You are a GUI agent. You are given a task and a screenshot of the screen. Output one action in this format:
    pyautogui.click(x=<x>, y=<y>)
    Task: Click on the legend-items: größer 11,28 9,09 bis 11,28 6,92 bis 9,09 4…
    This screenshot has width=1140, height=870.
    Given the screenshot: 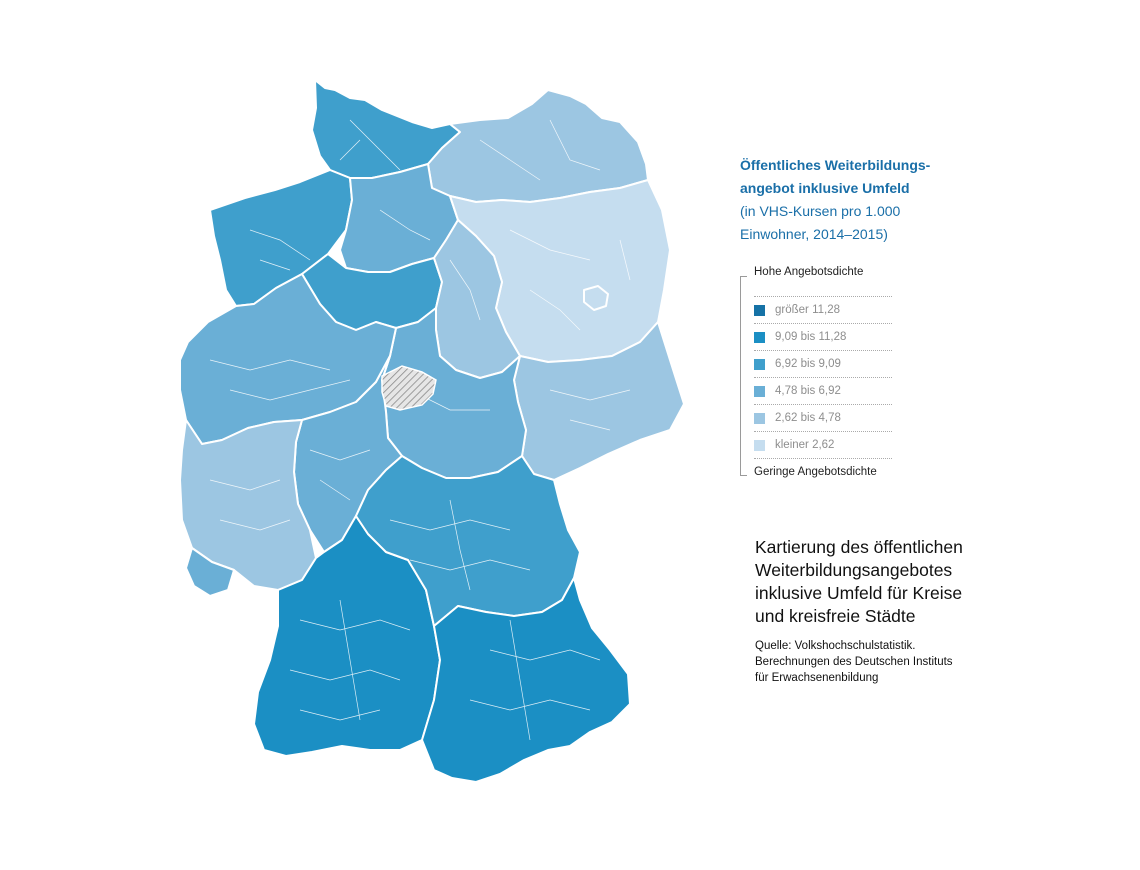 What is the action you would take?
    pyautogui.click(x=823, y=377)
    